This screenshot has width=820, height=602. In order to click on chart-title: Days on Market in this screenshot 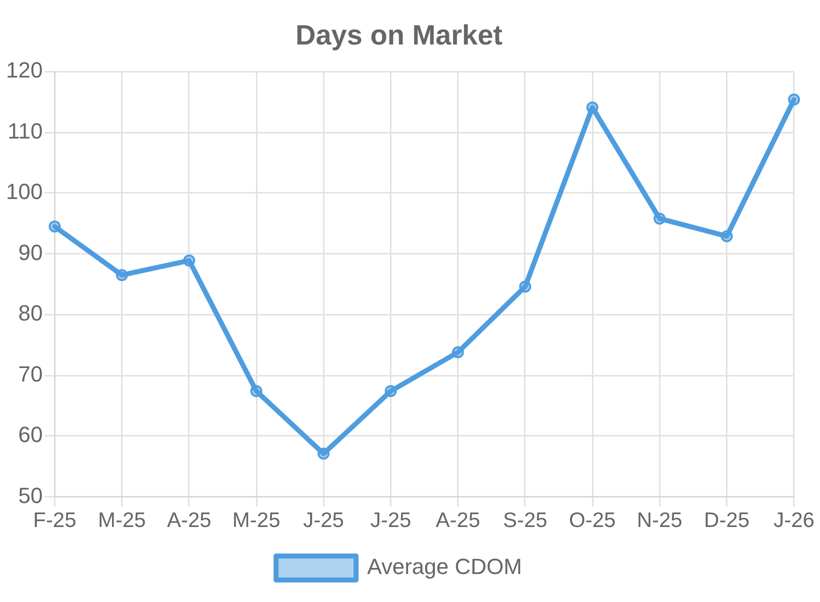, I will do `click(399, 35)`.